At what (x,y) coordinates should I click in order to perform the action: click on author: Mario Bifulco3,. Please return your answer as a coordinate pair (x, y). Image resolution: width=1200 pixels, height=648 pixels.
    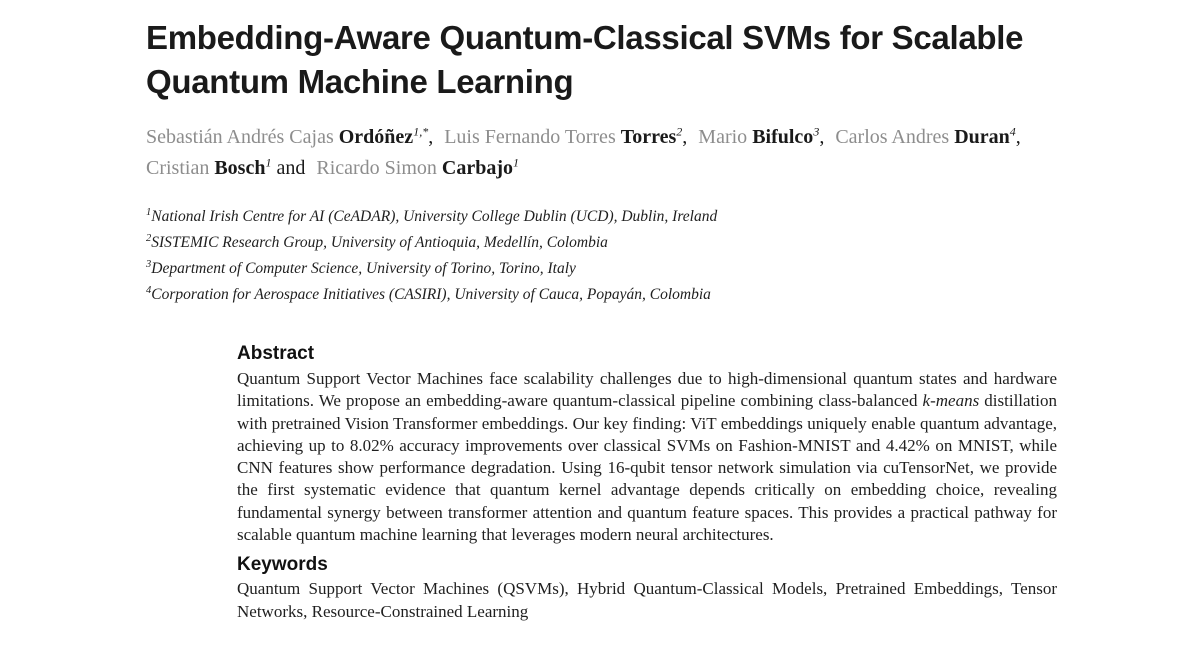
    Looking at the image, I should click on (764, 136).